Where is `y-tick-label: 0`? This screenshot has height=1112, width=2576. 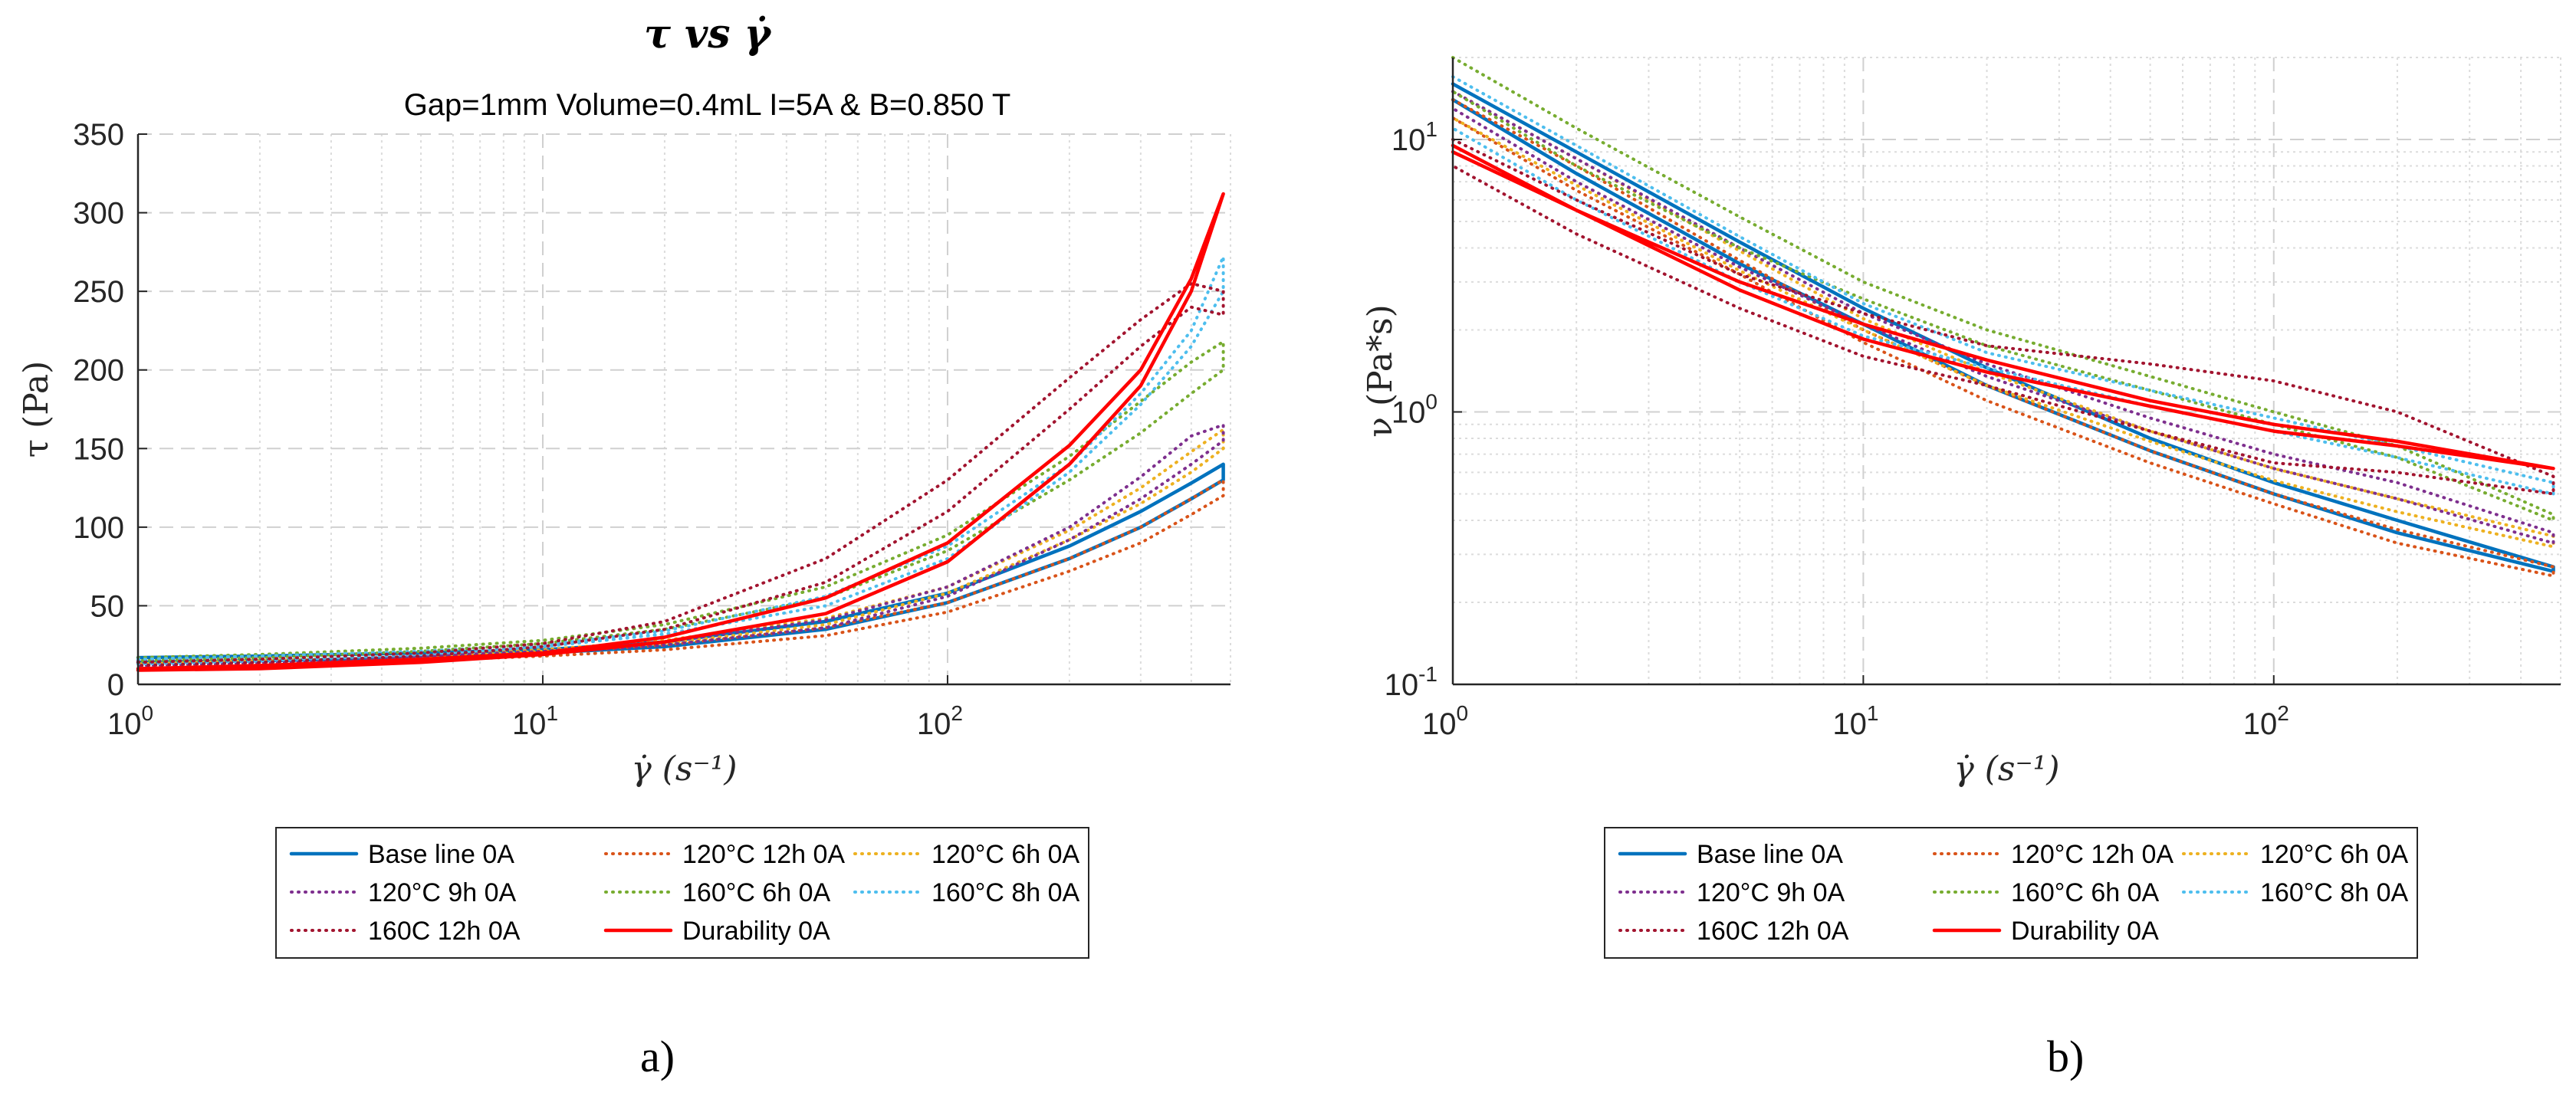 y-tick-label: 0 is located at coordinates (115, 685).